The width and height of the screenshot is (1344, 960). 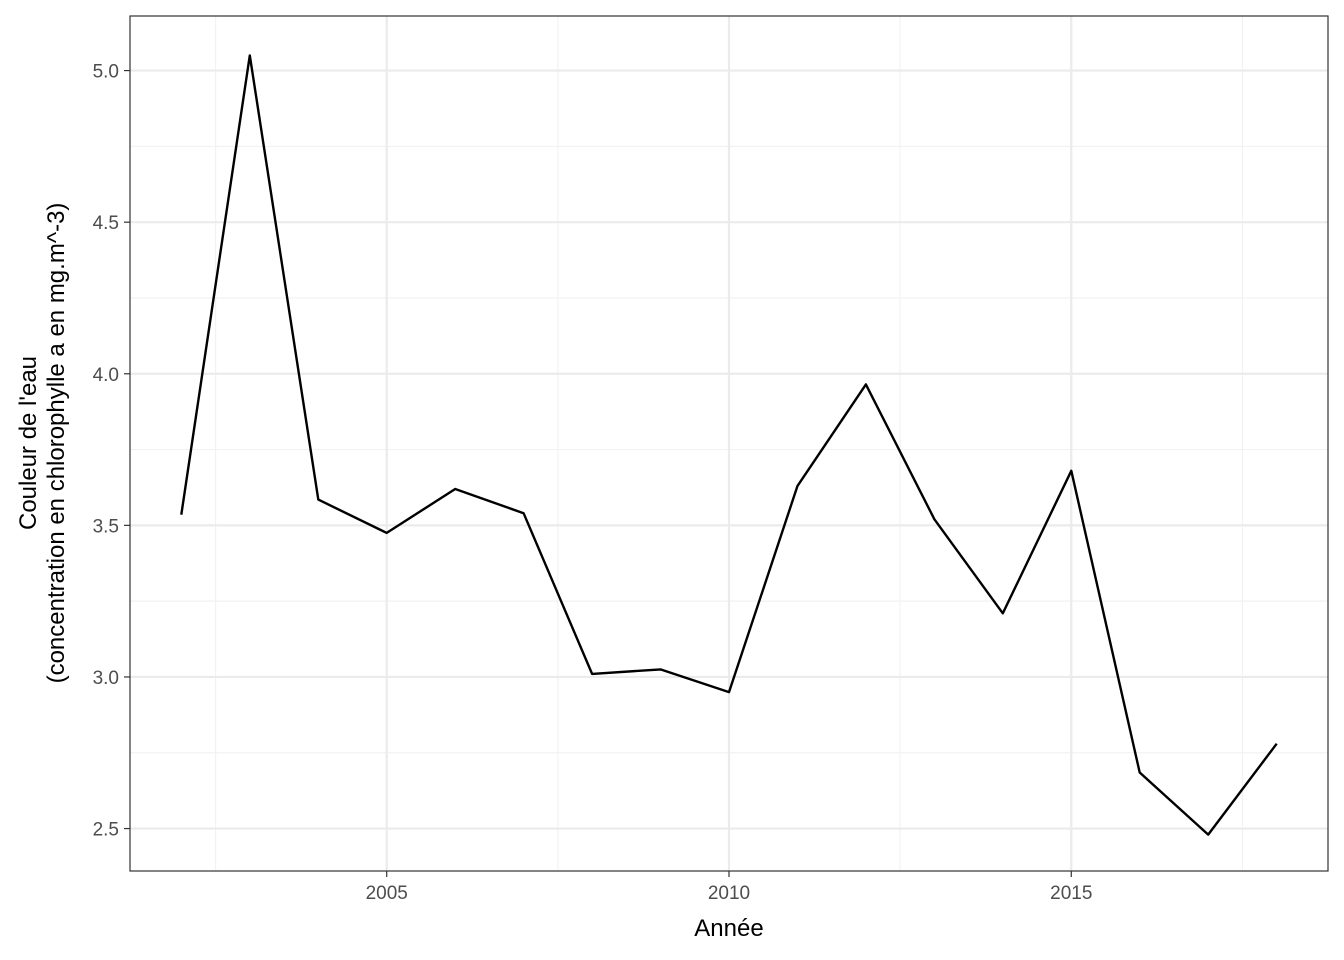 I want to click on x-tick-label: 2005, so click(x=387, y=893).